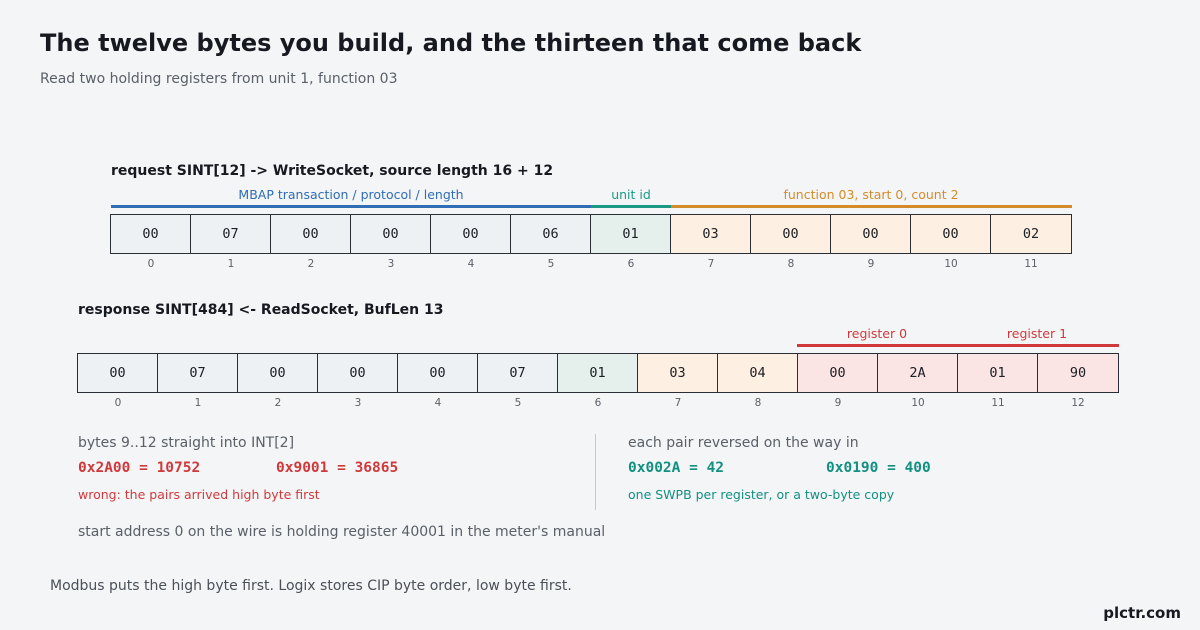  I want to click on response-index-row: 0 1 2 3 4 5 6 7 8 9 10 11 12, so click(598, 403).